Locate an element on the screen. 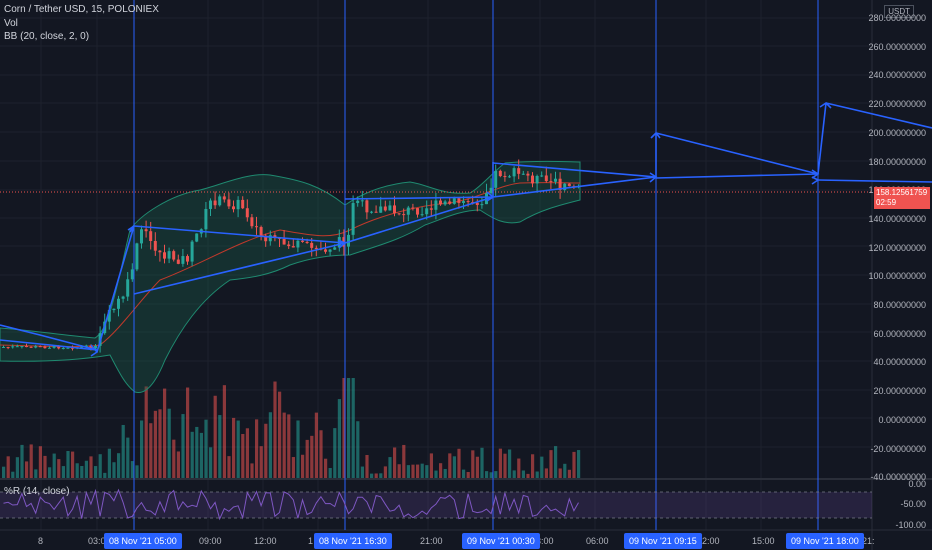 The width and height of the screenshot is (932, 550). currency-badge: USDT is located at coordinates (899, 11).